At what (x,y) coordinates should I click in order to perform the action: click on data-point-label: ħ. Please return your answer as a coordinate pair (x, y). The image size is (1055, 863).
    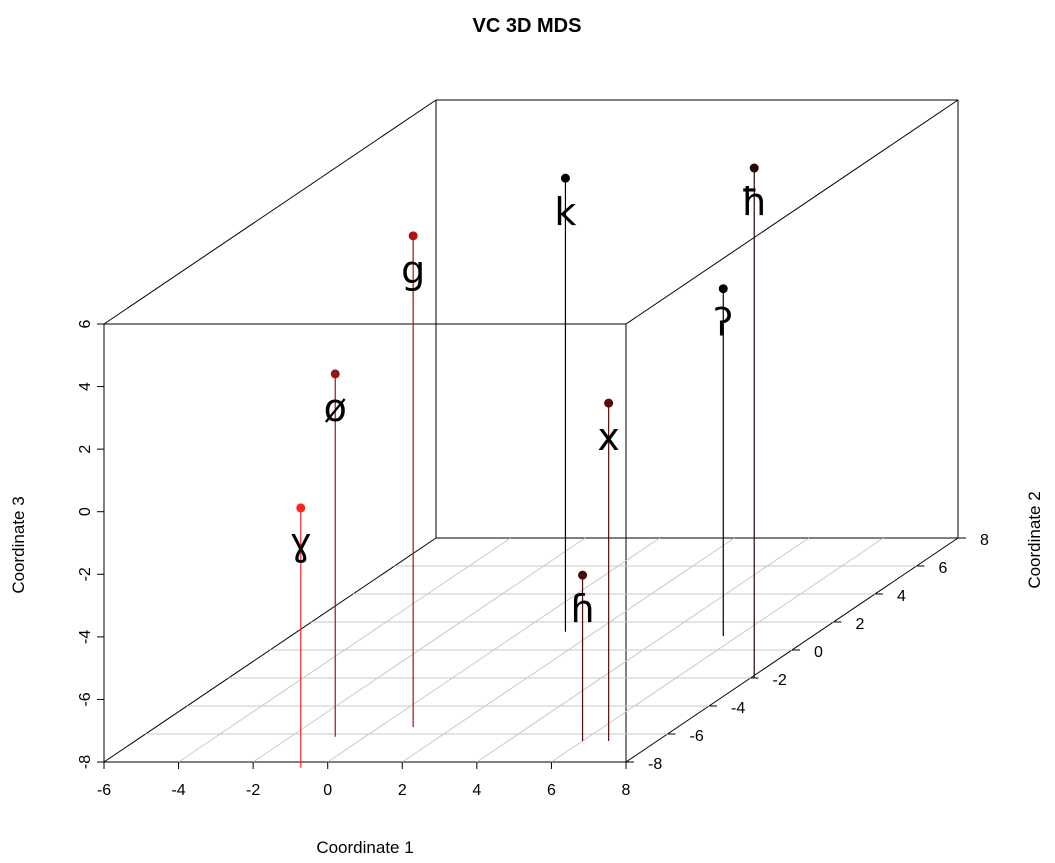
    Looking at the image, I should click on (754, 202).